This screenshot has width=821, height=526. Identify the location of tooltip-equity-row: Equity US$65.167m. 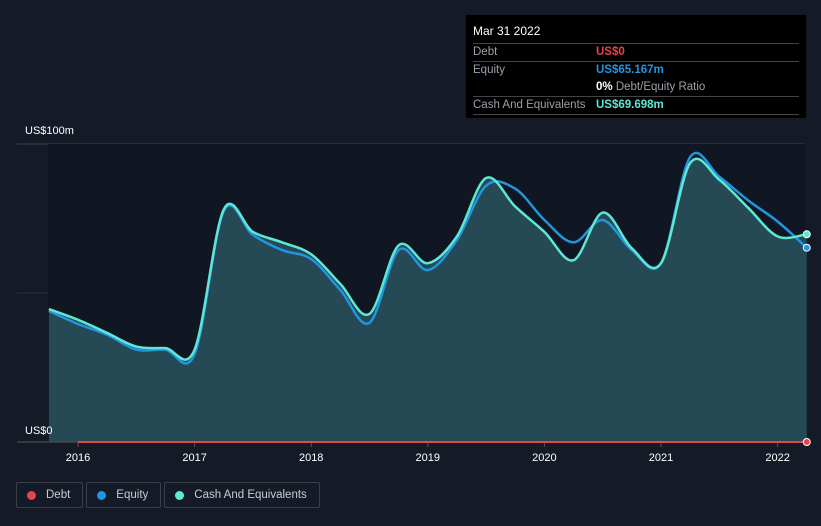
(636, 70).